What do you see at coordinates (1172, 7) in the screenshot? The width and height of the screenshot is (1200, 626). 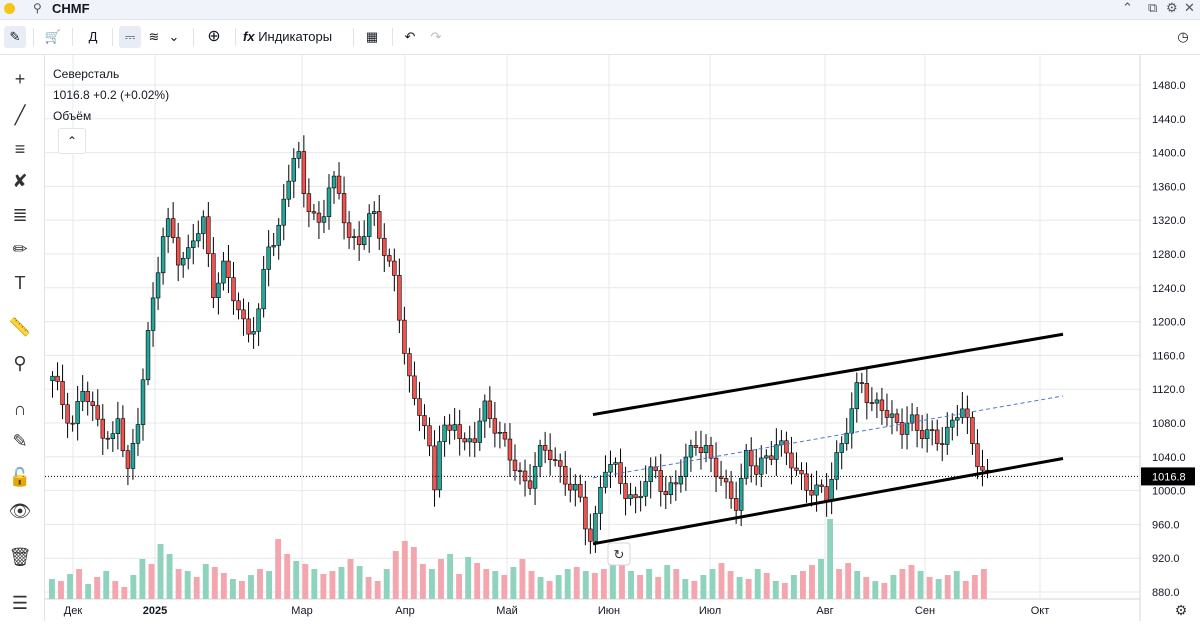 I see `gear-icon: ⚙` at bounding box center [1172, 7].